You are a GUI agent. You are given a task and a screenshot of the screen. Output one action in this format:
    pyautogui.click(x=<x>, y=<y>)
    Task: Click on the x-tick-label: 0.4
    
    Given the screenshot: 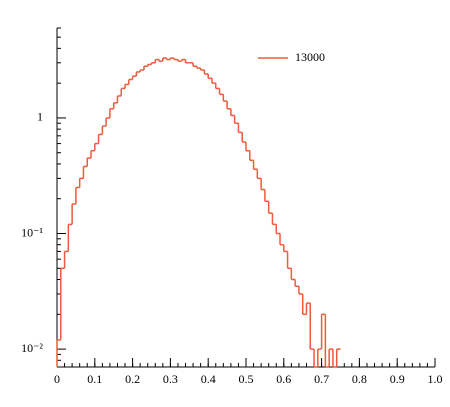 What is the action you would take?
    pyautogui.click(x=208, y=379)
    